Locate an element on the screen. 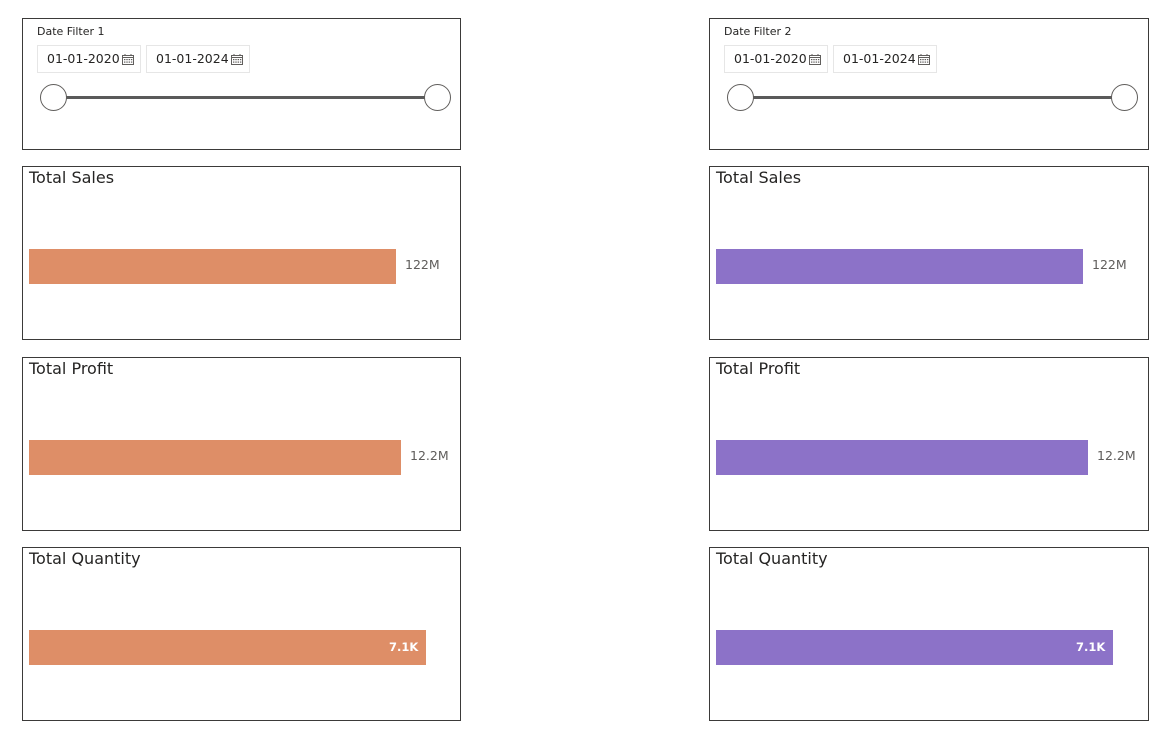 The image size is (1169, 740). date-filter-title: Date Filter 1 is located at coordinates (71, 31).